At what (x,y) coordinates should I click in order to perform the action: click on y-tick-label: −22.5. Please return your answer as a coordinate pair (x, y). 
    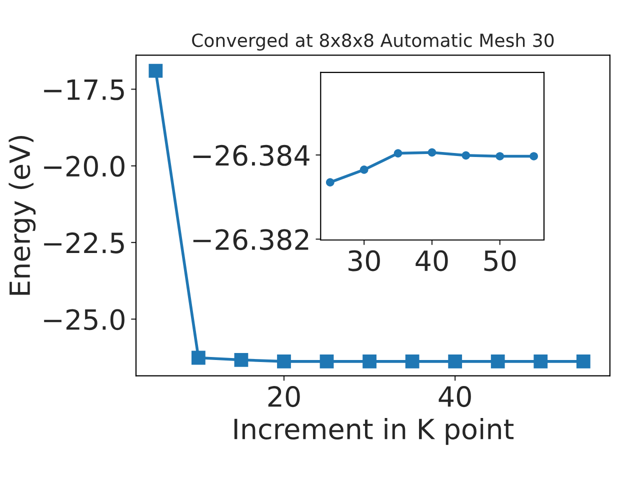
    Looking at the image, I should click on (84, 243).